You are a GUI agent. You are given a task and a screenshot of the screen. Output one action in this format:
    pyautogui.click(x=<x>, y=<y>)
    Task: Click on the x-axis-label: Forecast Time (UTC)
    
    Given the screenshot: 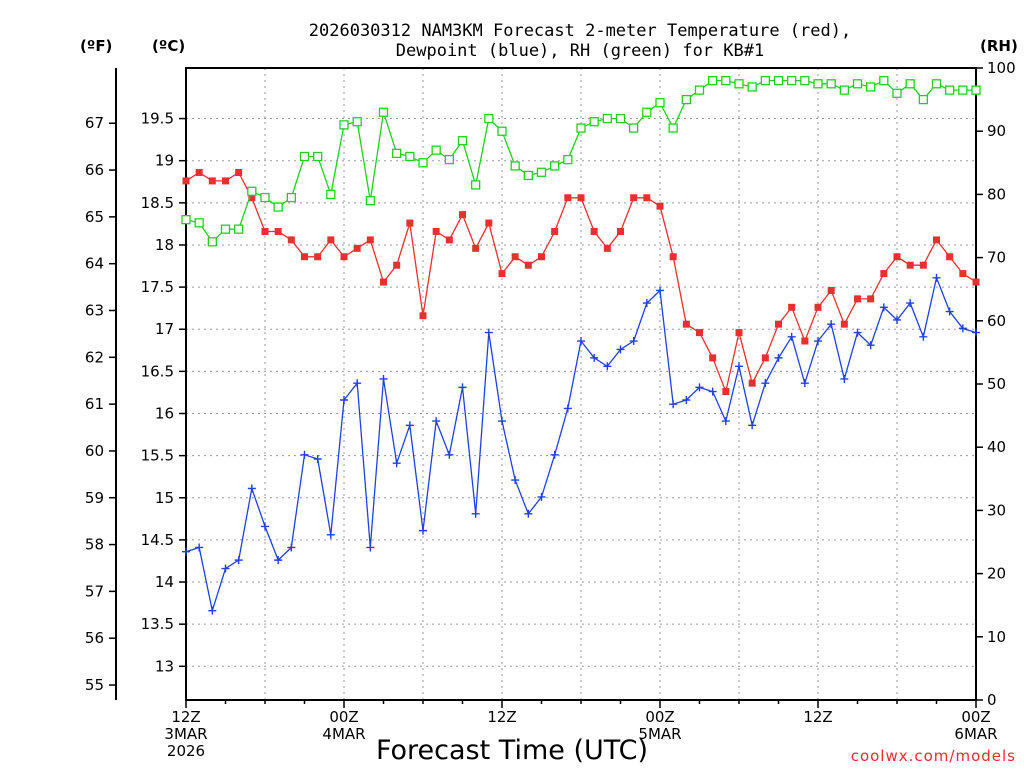 What is the action you would take?
    pyautogui.click(x=512, y=750)
    